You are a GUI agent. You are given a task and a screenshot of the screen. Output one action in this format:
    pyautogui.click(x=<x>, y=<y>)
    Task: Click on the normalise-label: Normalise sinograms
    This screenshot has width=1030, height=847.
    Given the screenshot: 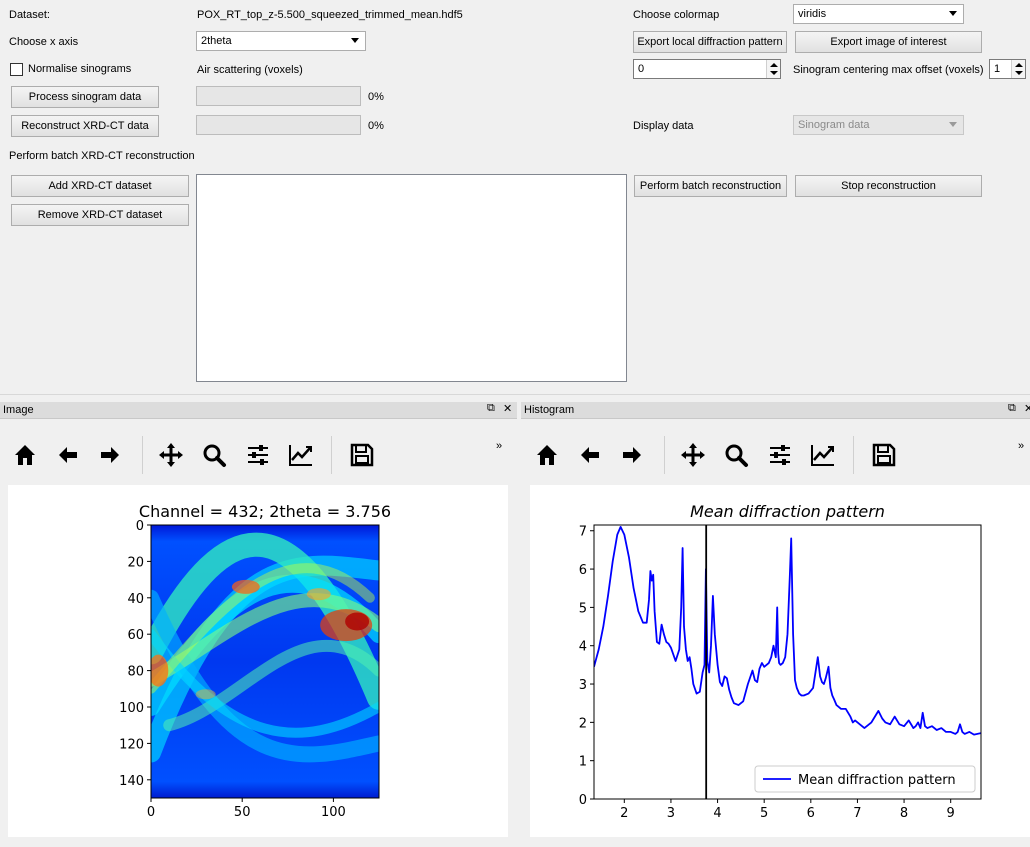 What is the action you would take?
    pyautogui.click(x=80, y=69)
    